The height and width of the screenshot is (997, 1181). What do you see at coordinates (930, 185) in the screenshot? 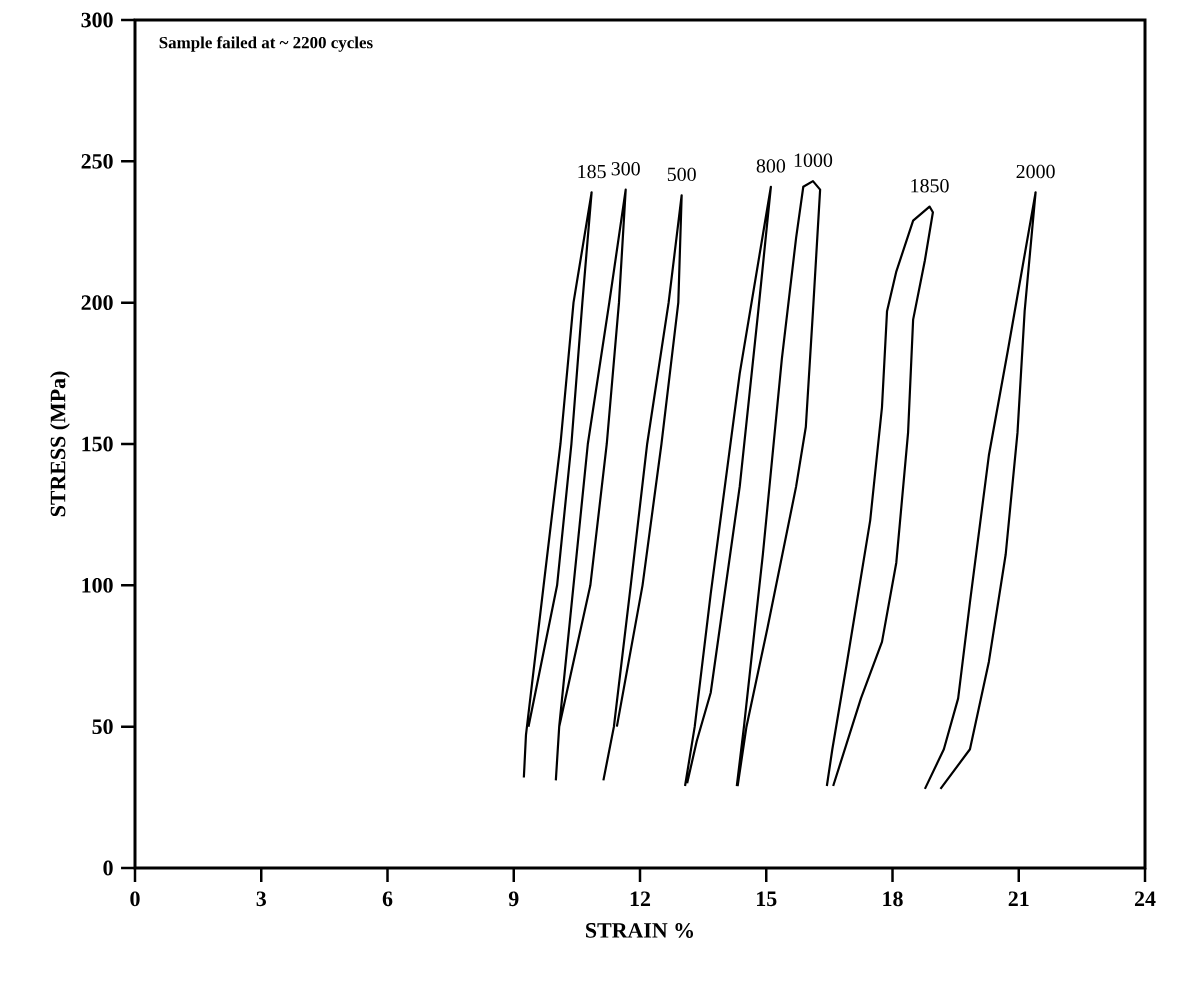
I see `series-label: 1850` at bounding box center [930, 185].